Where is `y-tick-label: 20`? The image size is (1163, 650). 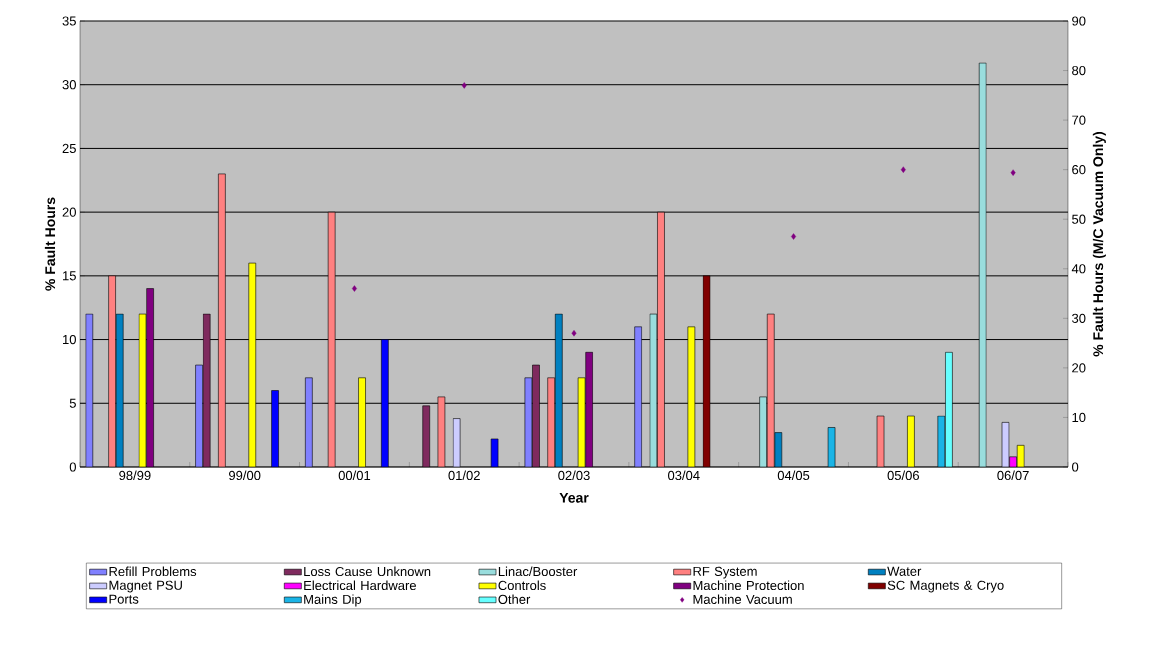 y-tick-label: 20 is located at coordinates (69, 212).